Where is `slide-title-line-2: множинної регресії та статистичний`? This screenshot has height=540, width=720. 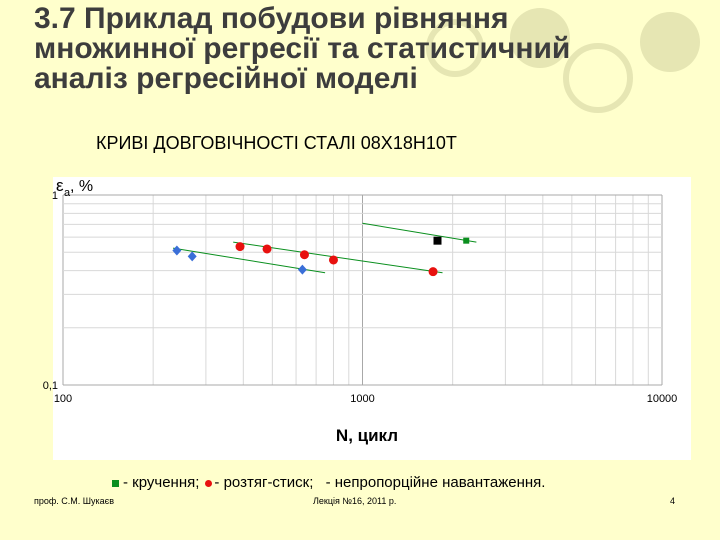 slide-title-line-2: множинної регресії та статистичний is located at coordinates (302, 48).